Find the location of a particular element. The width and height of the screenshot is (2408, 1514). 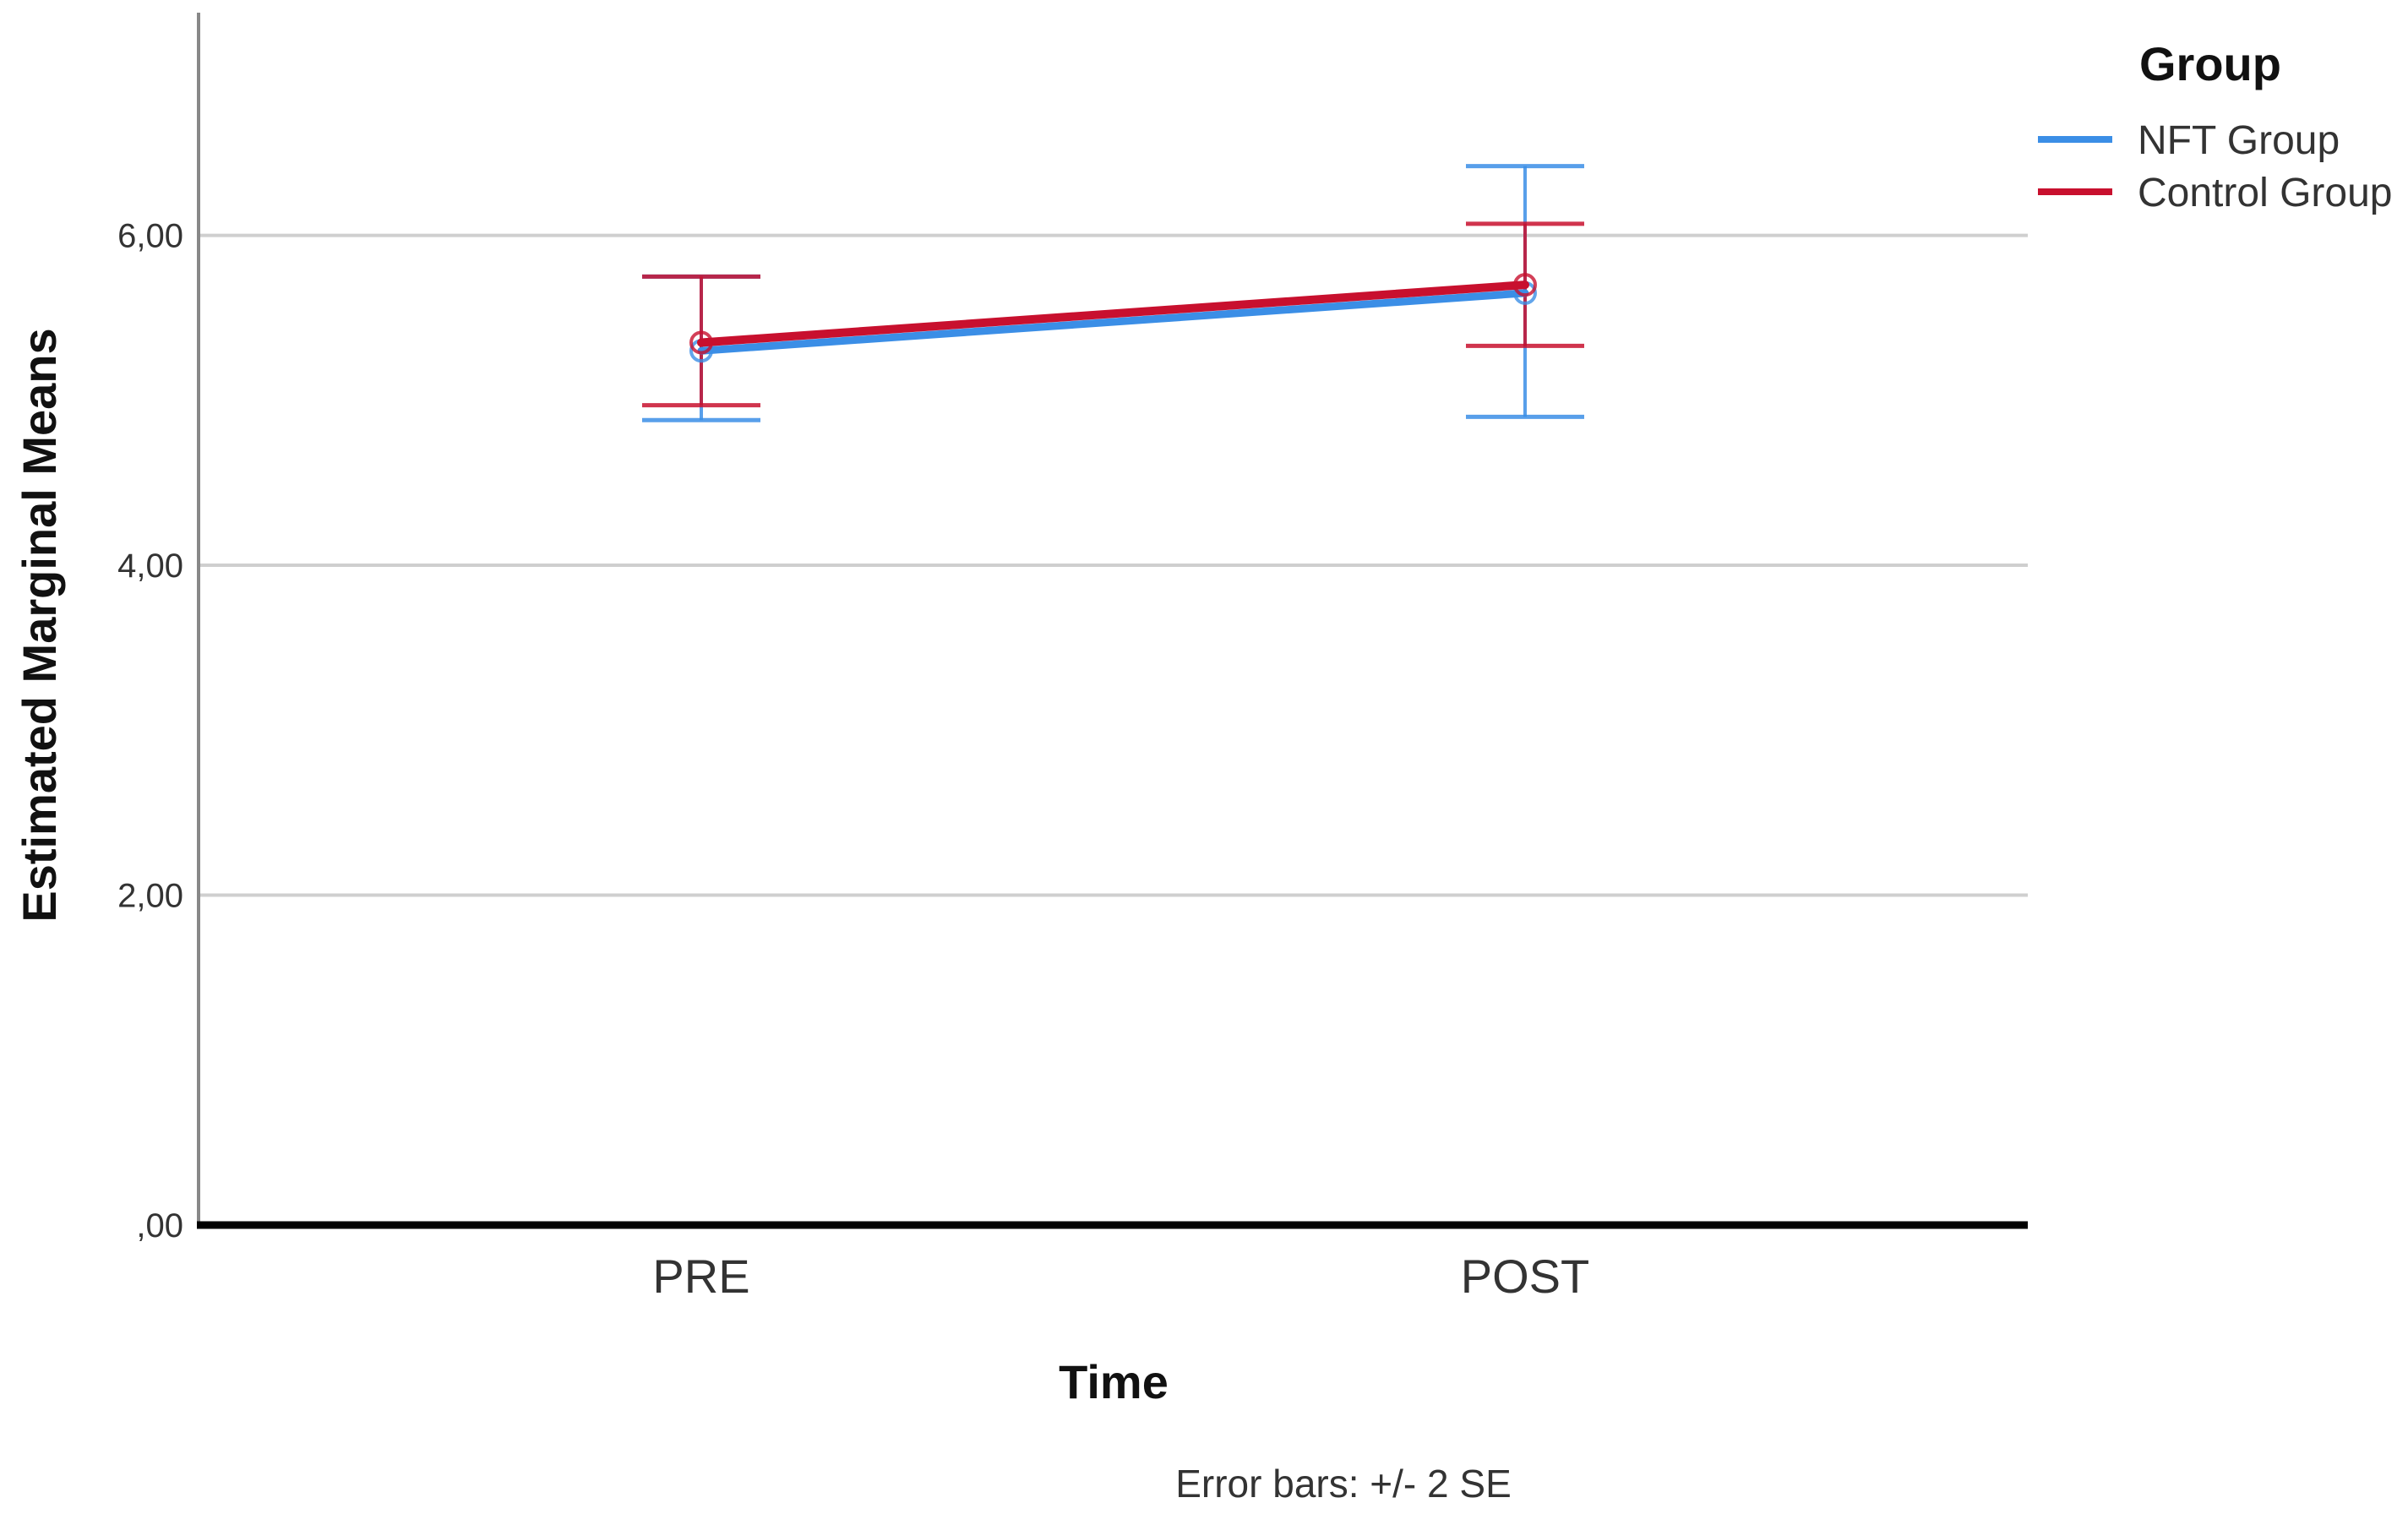

y-tick-label: ,00 is located at coordinates (159, 1225).